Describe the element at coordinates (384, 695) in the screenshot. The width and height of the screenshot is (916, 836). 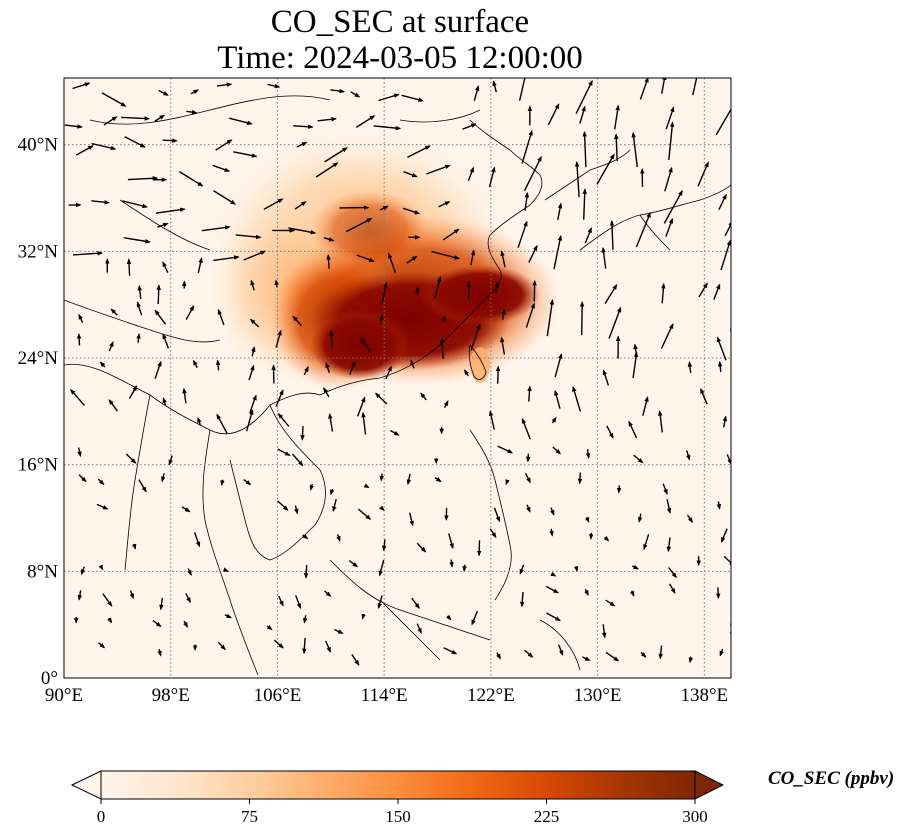
I see `lon-tick-label: 114°E` at that location.